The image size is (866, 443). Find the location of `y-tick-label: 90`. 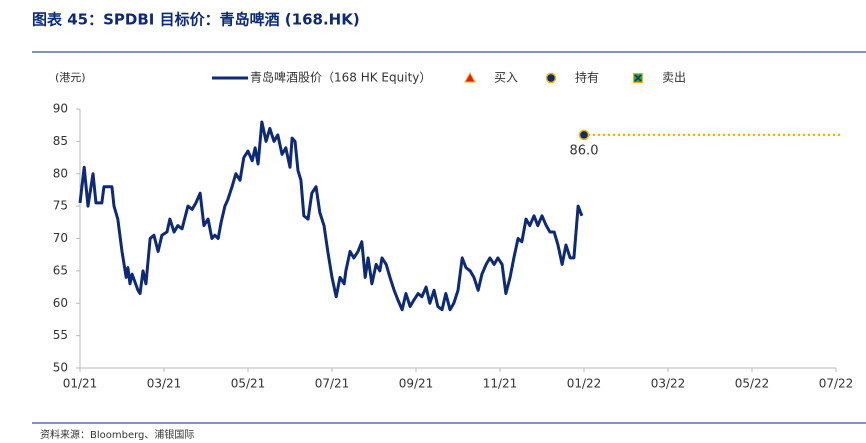

y-tick-label: 90 is located at coordinates (60, 109).